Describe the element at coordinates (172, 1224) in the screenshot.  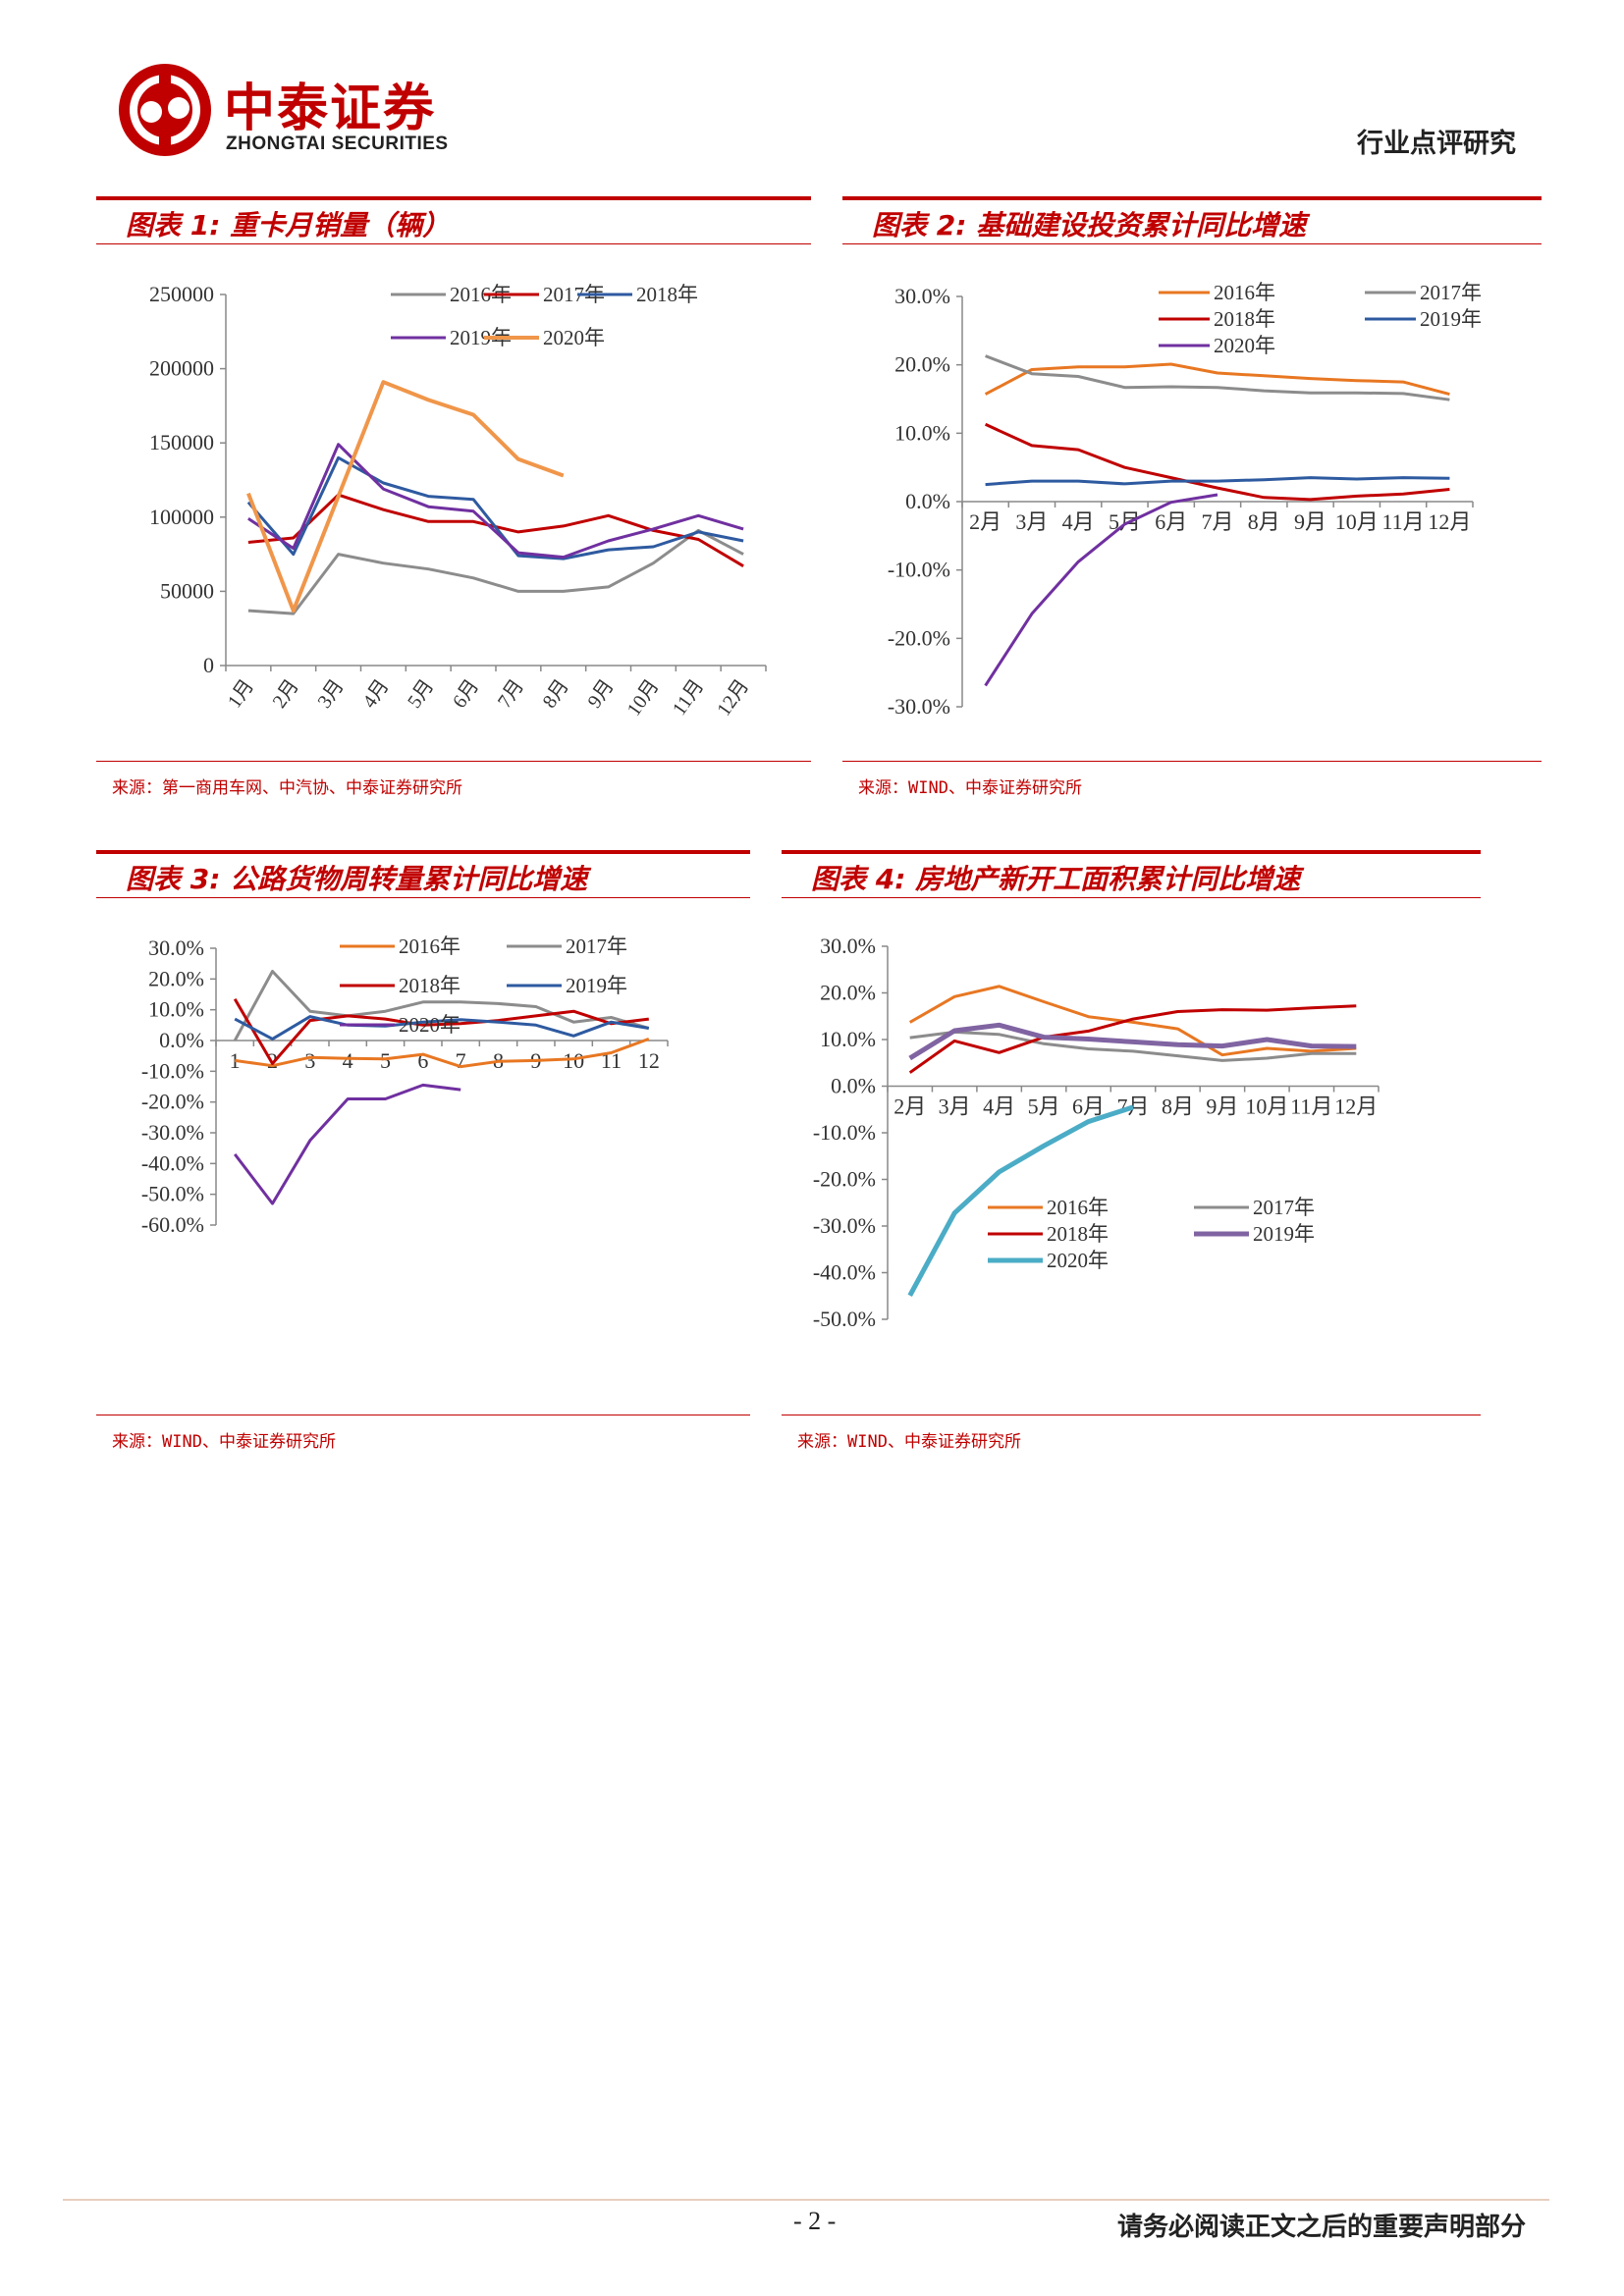
I see `y-tick-label: -60.0%` at that location.